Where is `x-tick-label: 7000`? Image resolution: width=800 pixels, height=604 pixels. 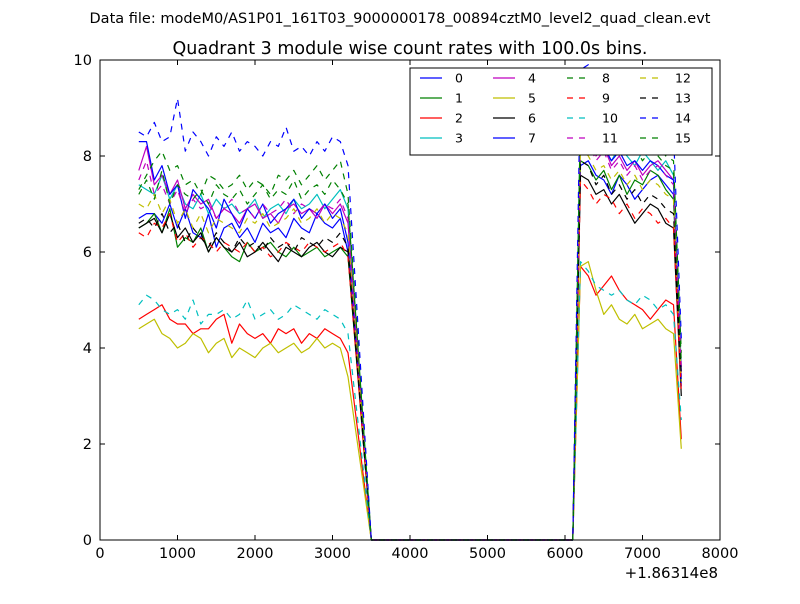
x-tick-label: 7000 is located at coordinates (642, 554).